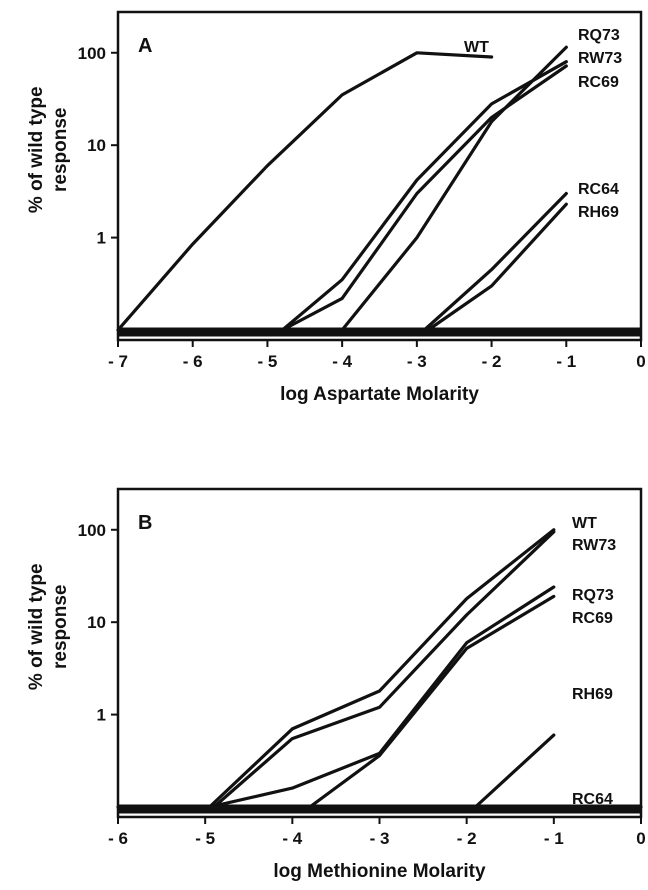 The image size is (648, 890). What do you see at coordinates (379, 394) in the screenshot?
I see `x-axis-label: log Aspartate Molarity` at bounding box center [379, 394].